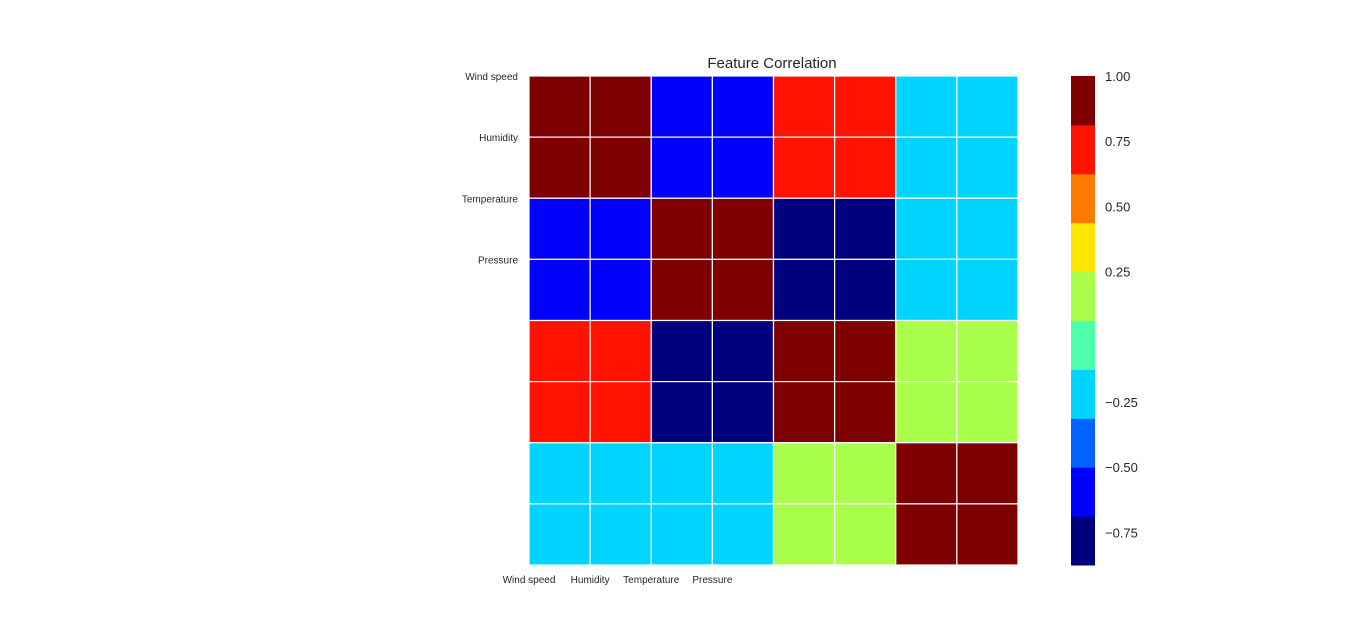  I want to click on colorbar-tick-label: 1.00, so click(1117, 76).